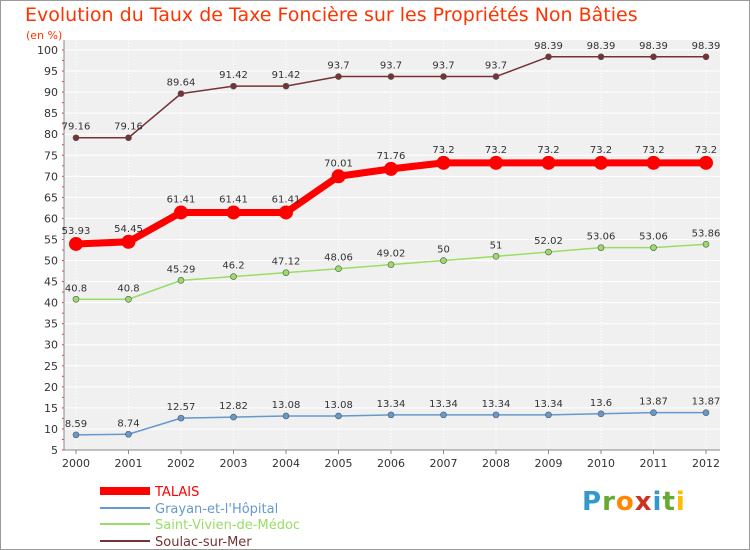  Describe the element at coordinates (51, 134) in the screenshot. I see `y-tick-label: 80` at that location.